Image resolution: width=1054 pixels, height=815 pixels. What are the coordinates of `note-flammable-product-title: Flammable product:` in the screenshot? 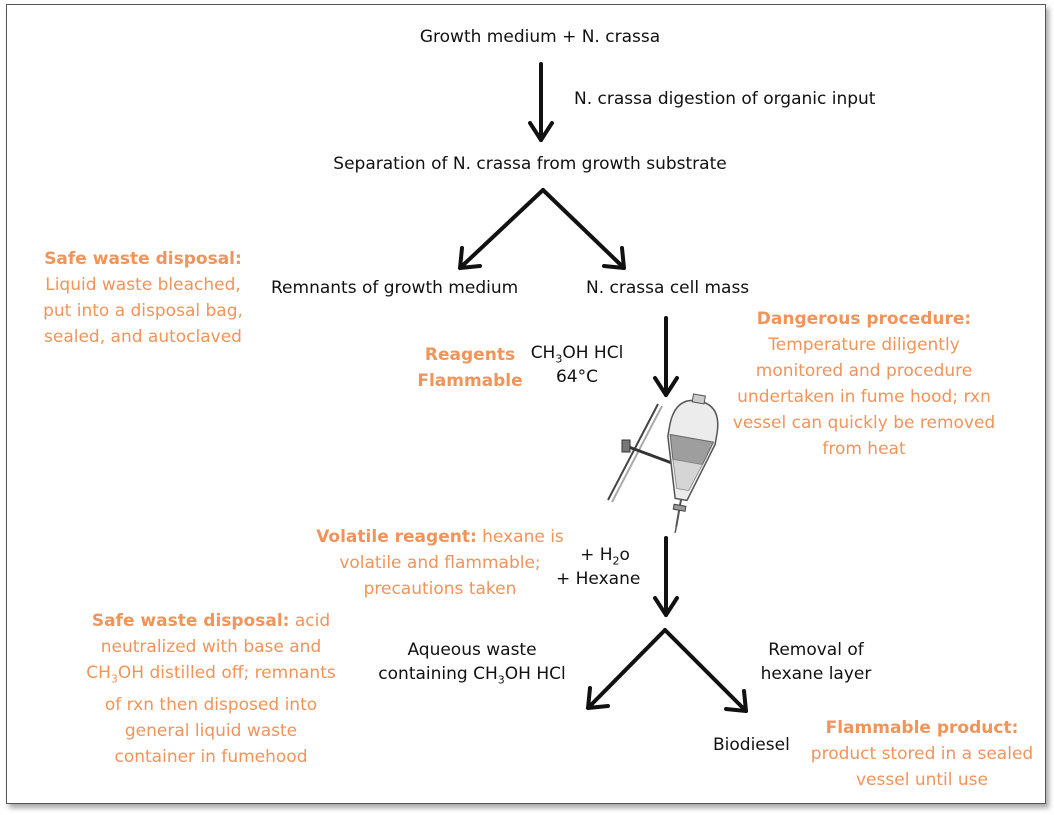 It's located at (922, 728).